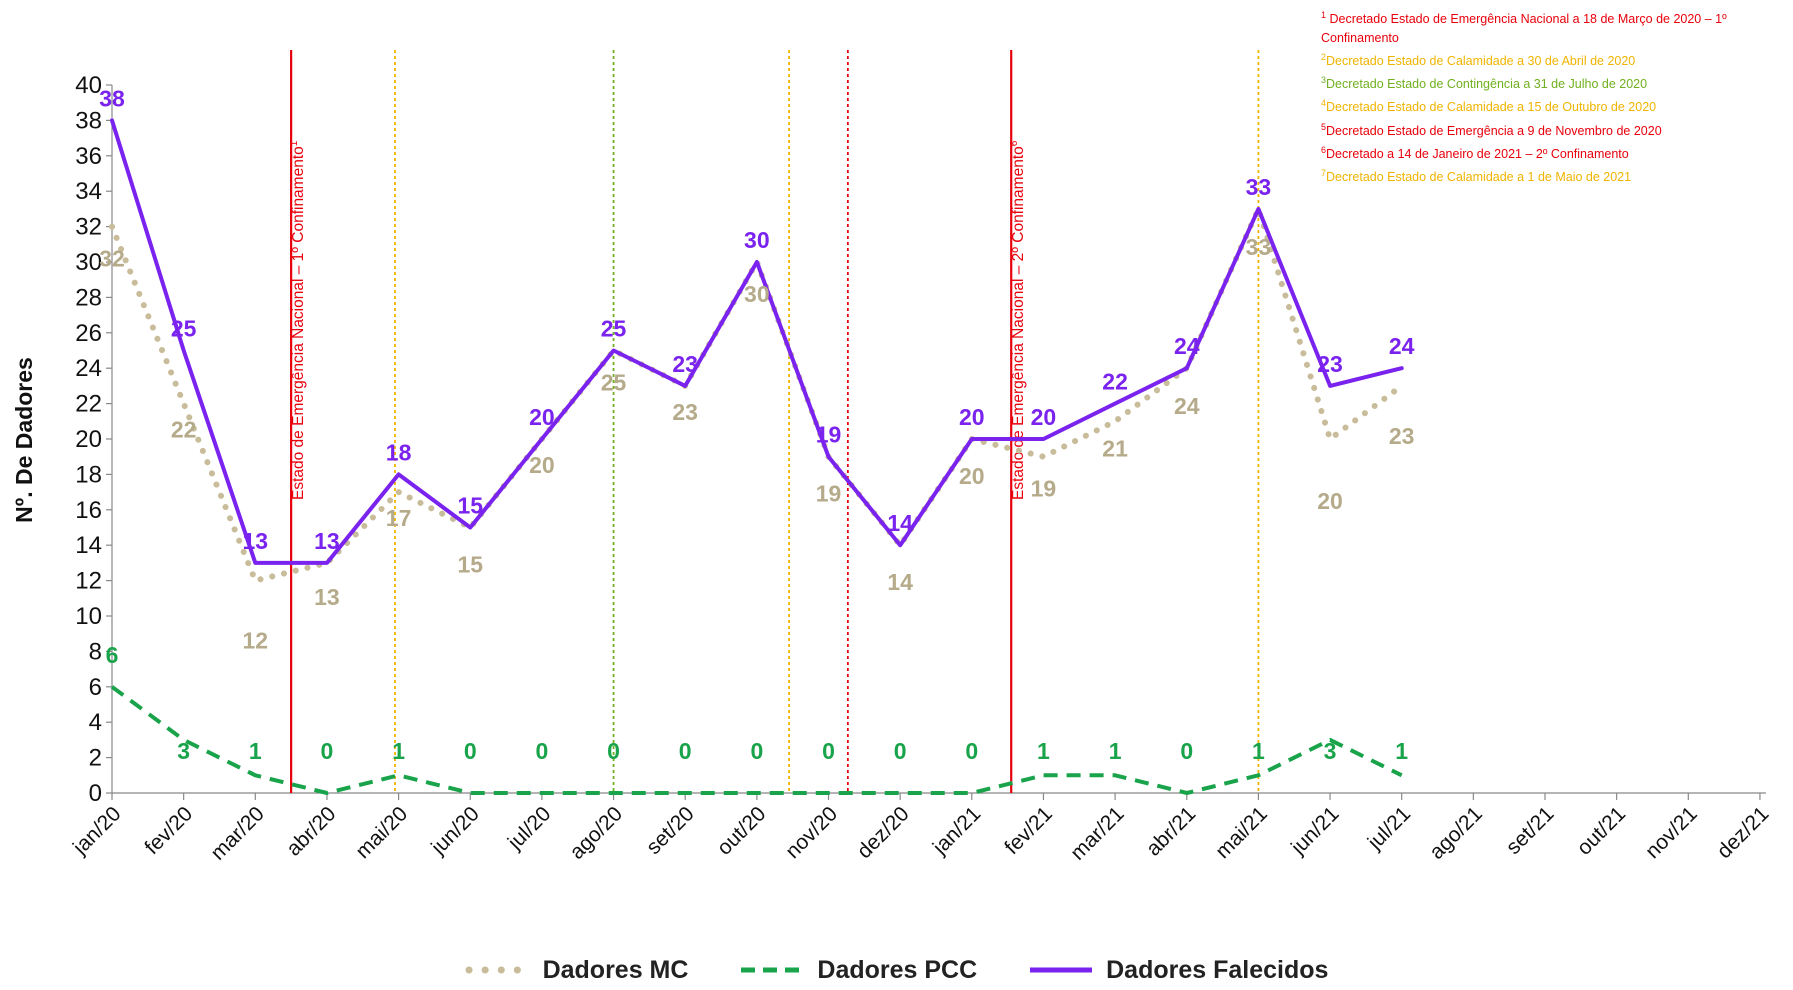 The width and height of the screenshot is (1793, 990). I want to click on x-tick-label: dez/21, so click(1743, 832).